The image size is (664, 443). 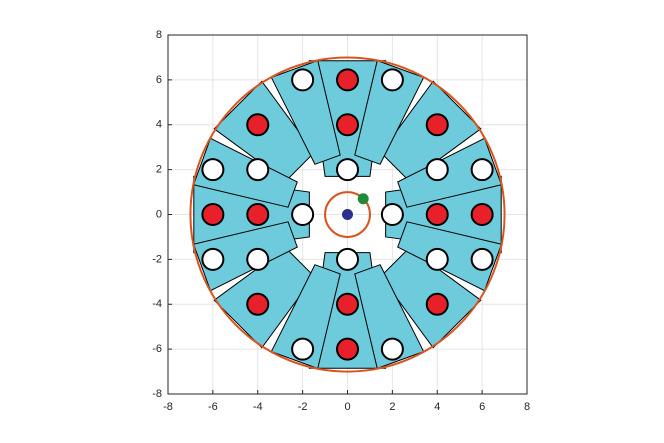 I want to click on x-tick-label: 2, so click(x=392, y=407).